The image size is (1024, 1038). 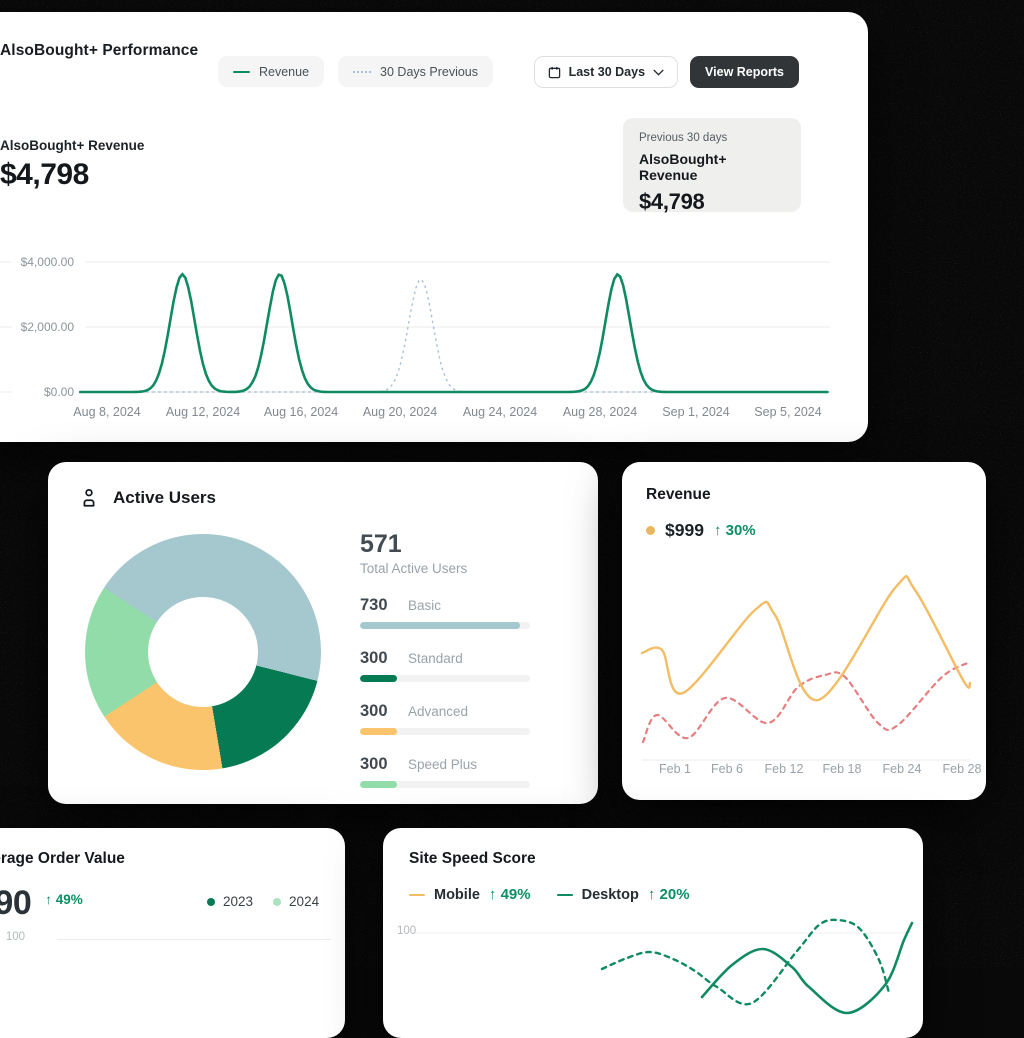 I want to click on x-tick: Aug 16, 2024, so click(x=301, y=412).